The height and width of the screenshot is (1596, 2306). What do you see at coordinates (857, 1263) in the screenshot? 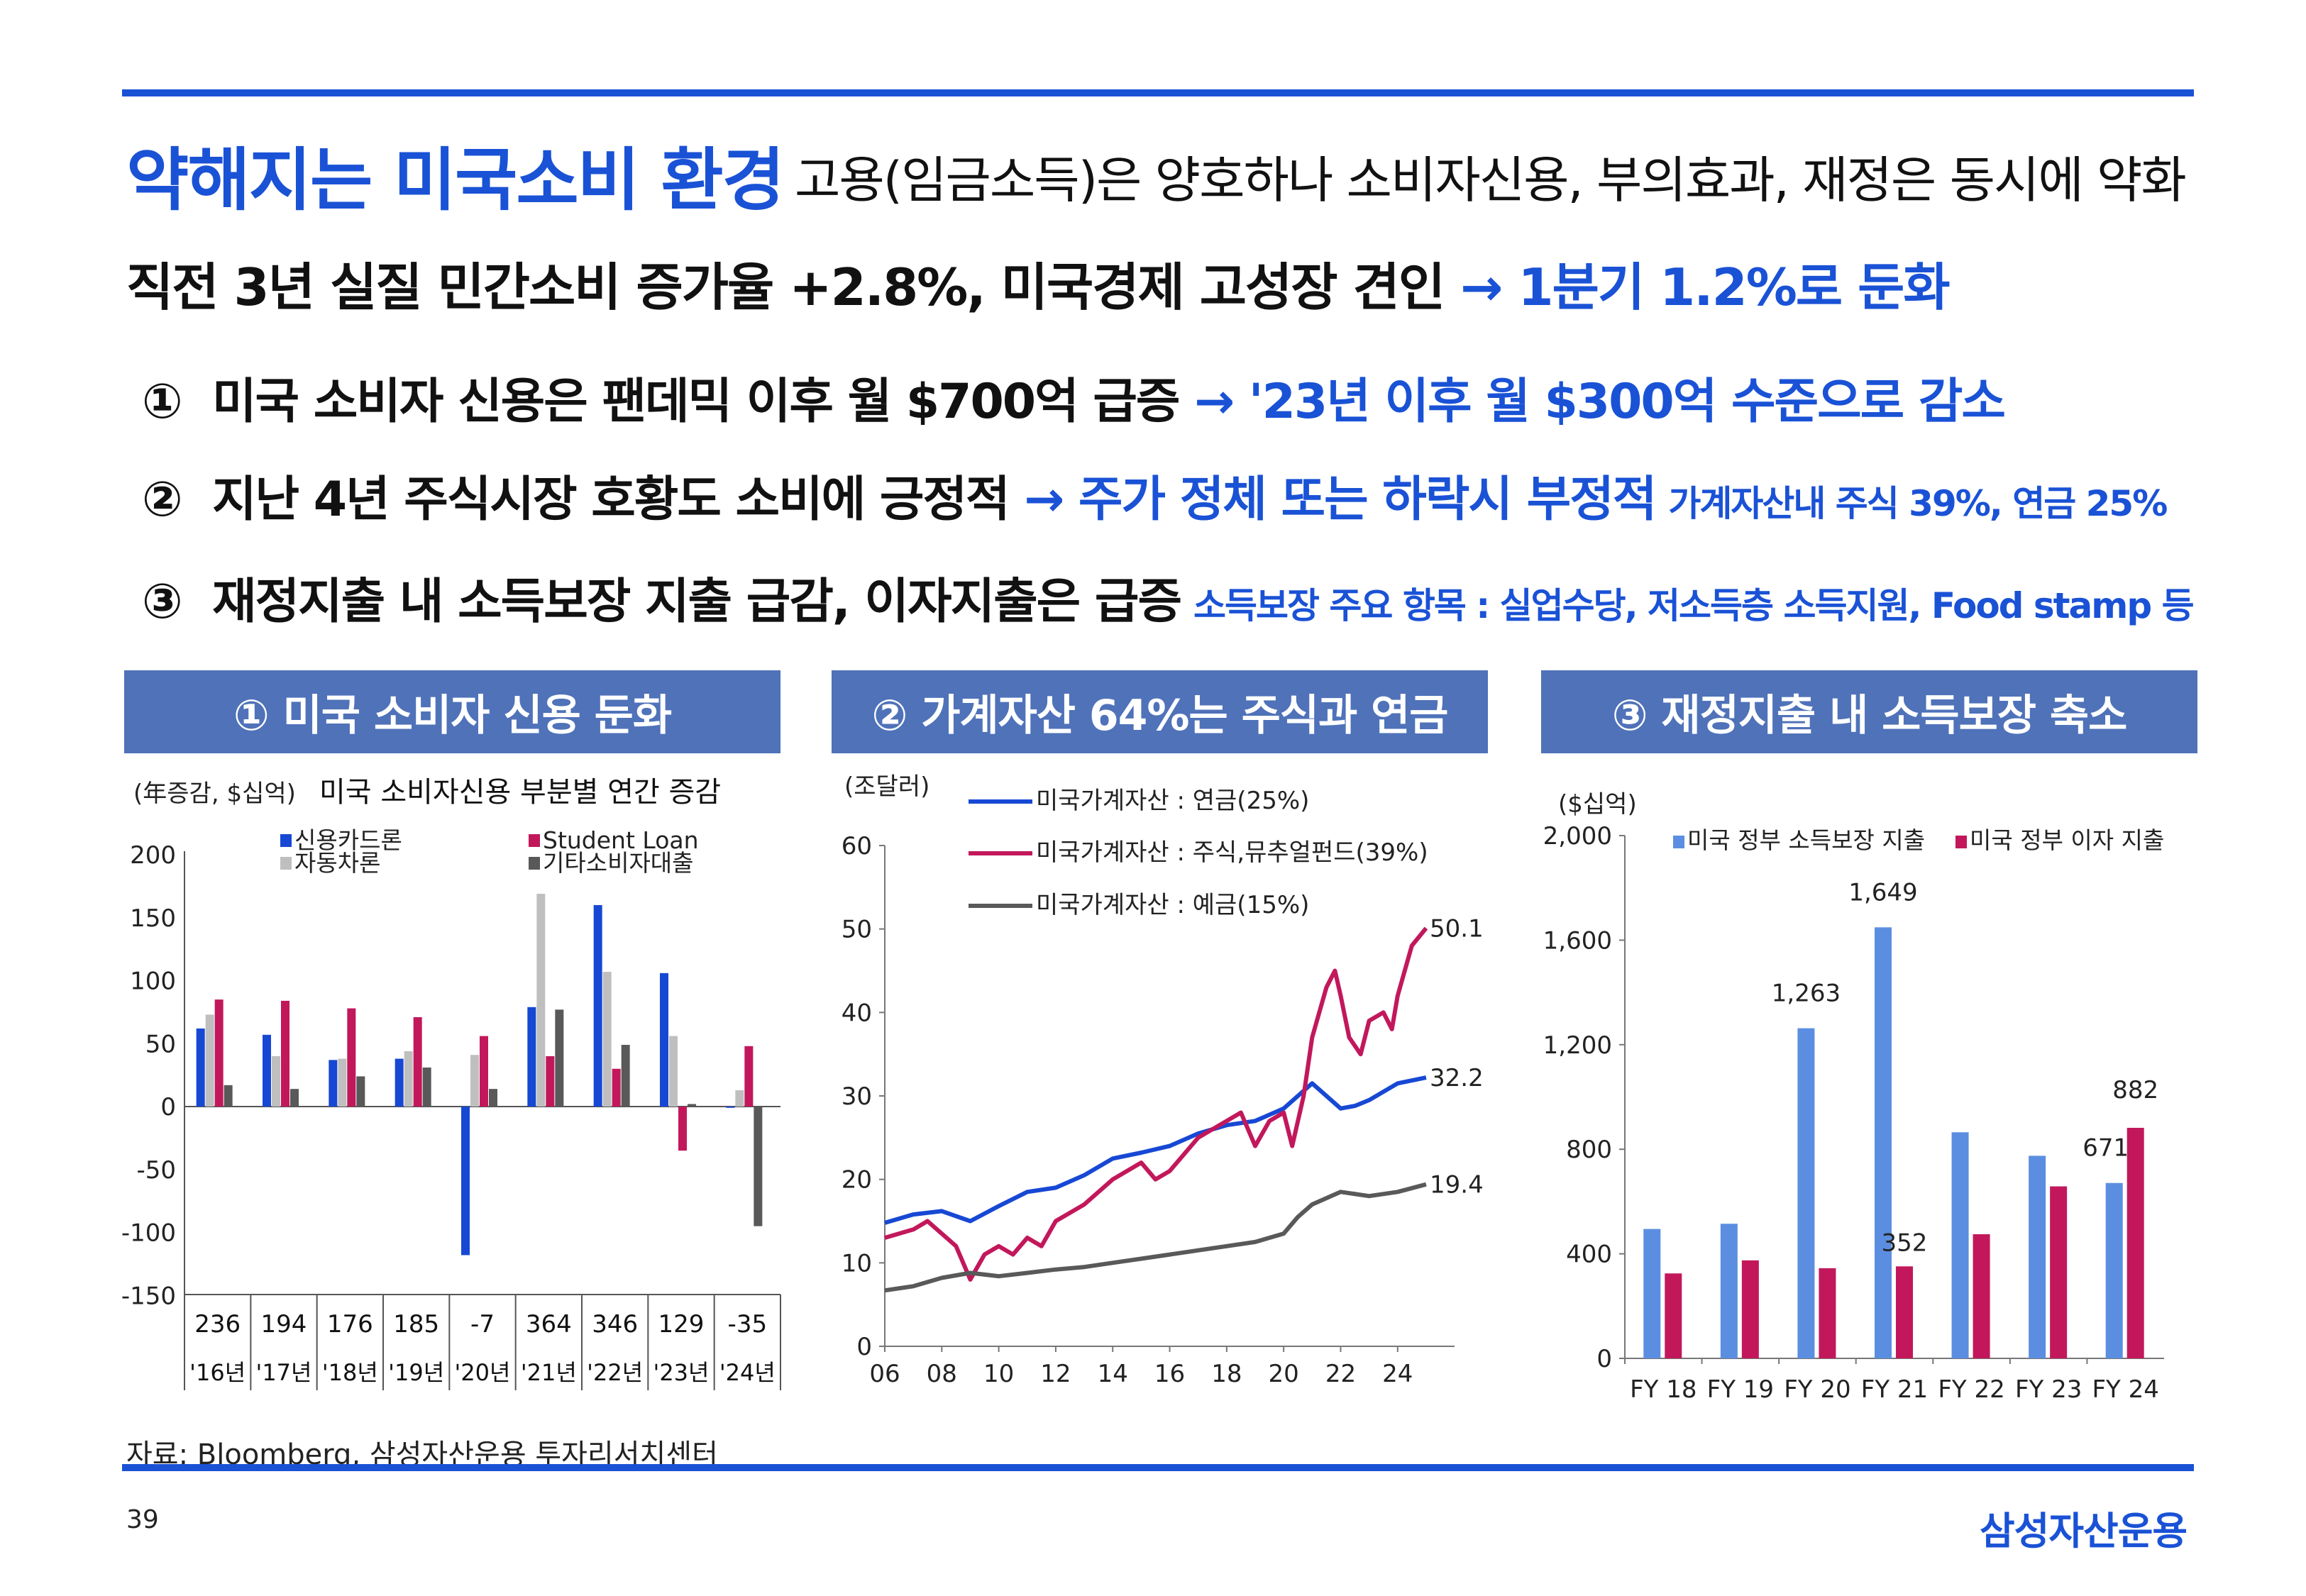
I see `chart2-ytick-label: 10` at bounding box center [857, 1263].